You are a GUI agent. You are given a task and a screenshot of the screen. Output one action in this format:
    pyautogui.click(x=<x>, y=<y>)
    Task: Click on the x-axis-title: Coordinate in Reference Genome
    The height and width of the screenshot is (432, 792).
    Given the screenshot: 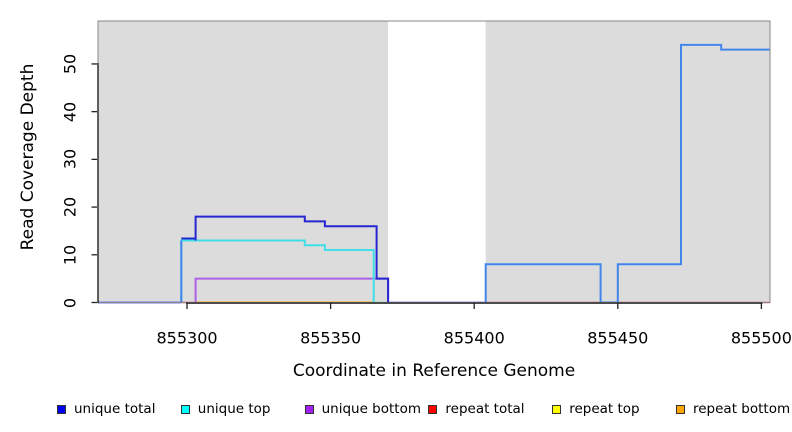 What is the action you would take?
    pyautogui.click(x=434, y=371)
    